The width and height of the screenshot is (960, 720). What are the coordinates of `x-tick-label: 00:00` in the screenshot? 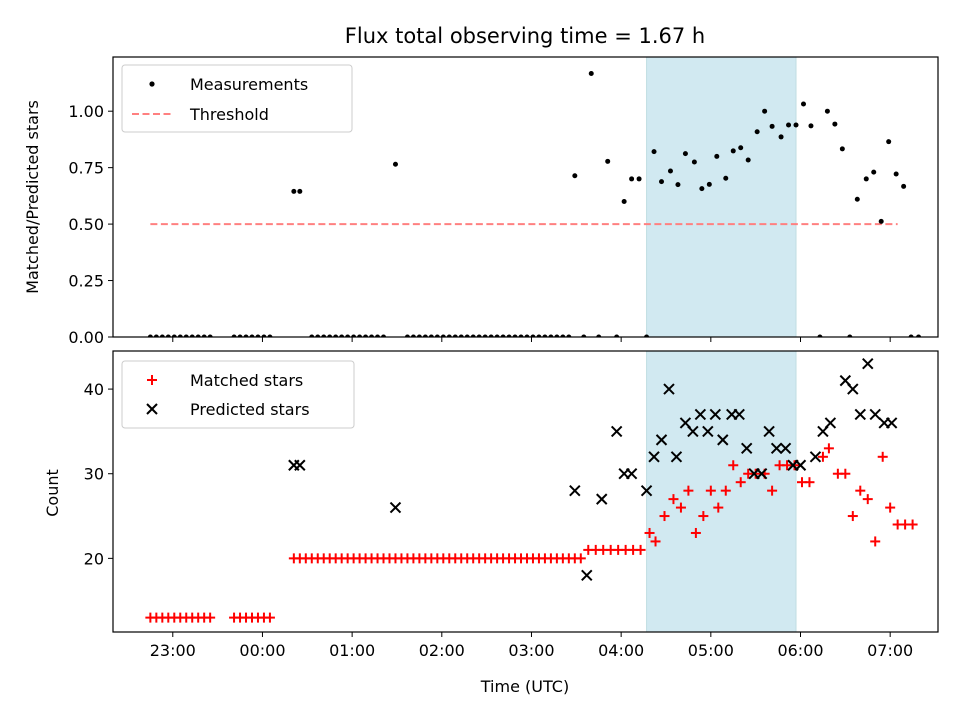 It's located at (262, 650).